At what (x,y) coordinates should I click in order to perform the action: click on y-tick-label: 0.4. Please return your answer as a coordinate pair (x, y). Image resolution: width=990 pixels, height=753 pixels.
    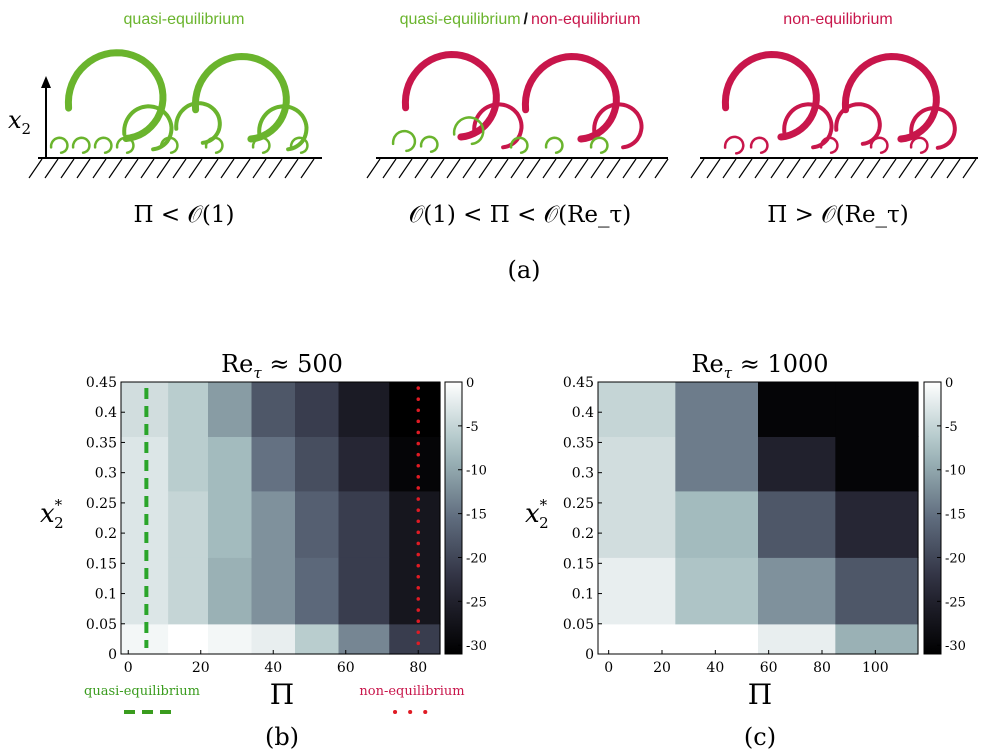
    Looking at the image, I should click on (583, 413).